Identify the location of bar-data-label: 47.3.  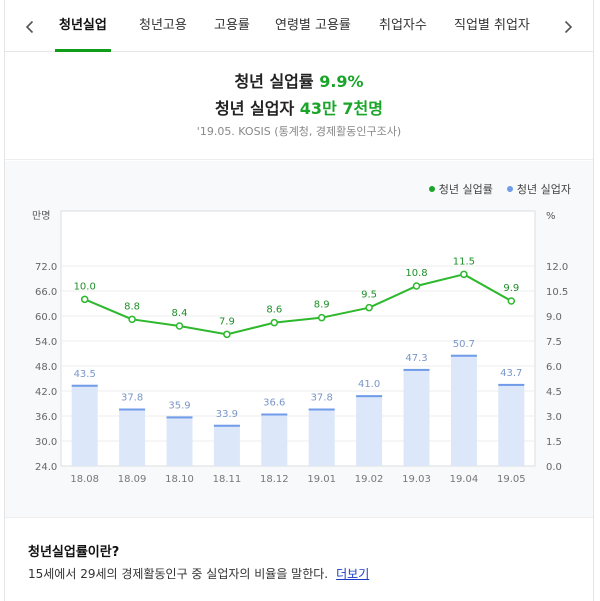
(416, 358).